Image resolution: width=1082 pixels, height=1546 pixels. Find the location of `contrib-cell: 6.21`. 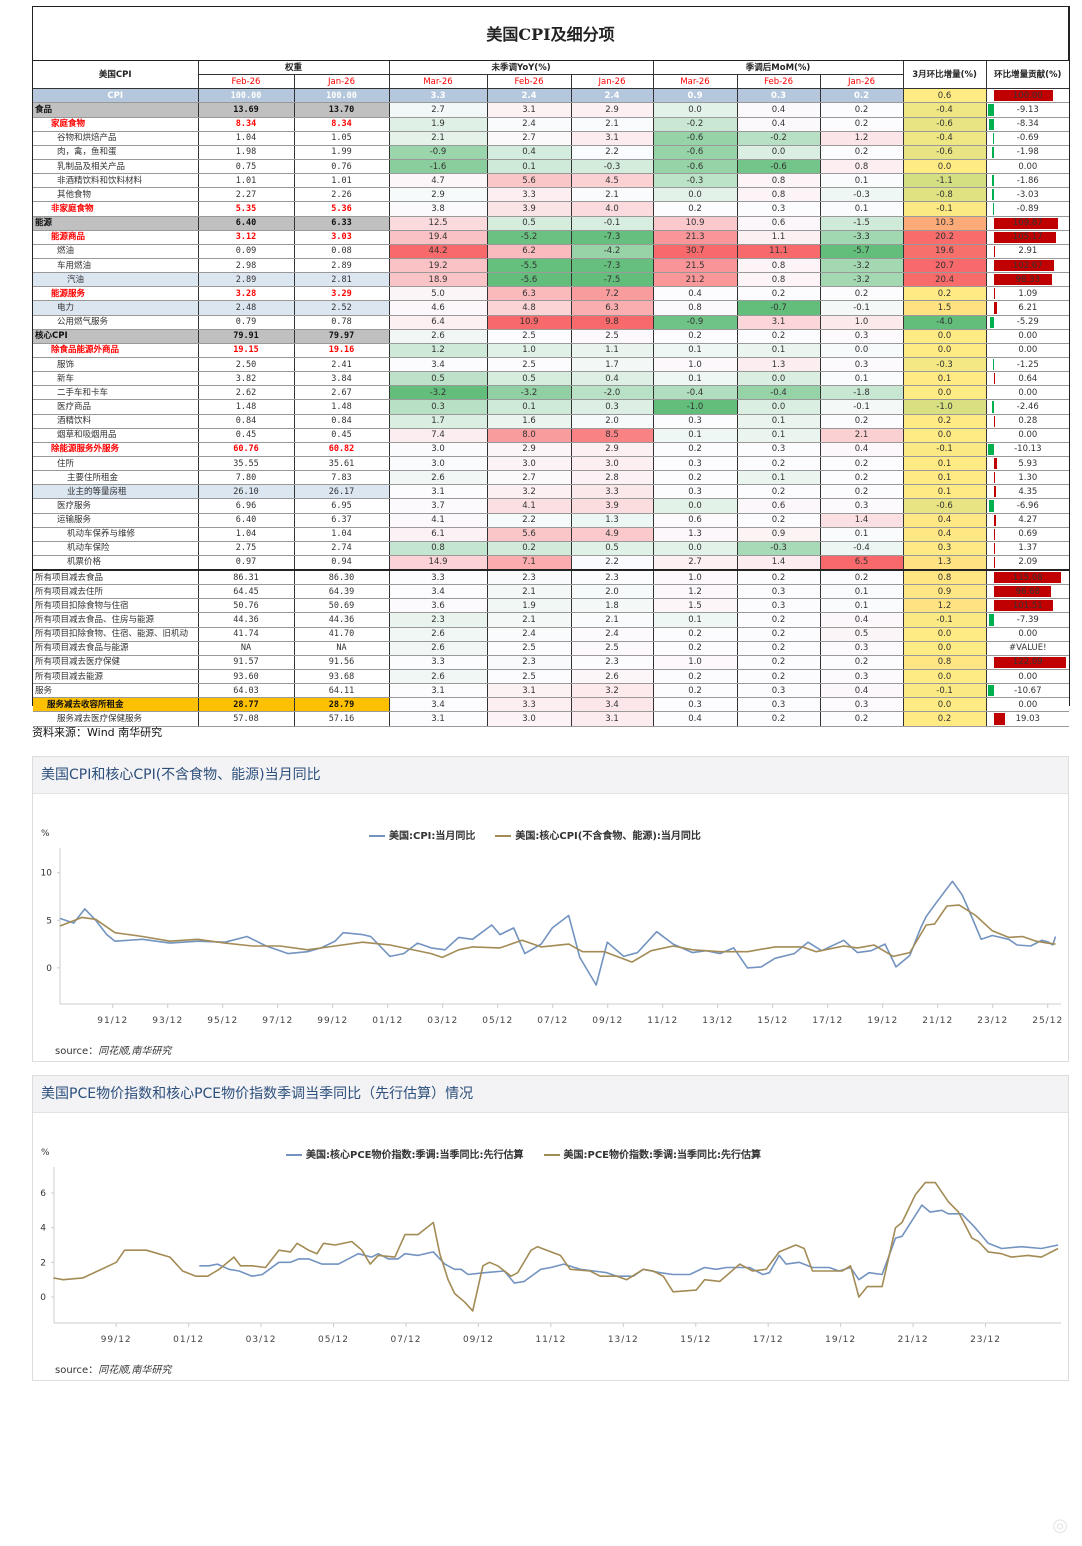

contrib-cell: 6.21 is located at coordinates (1027, 308).